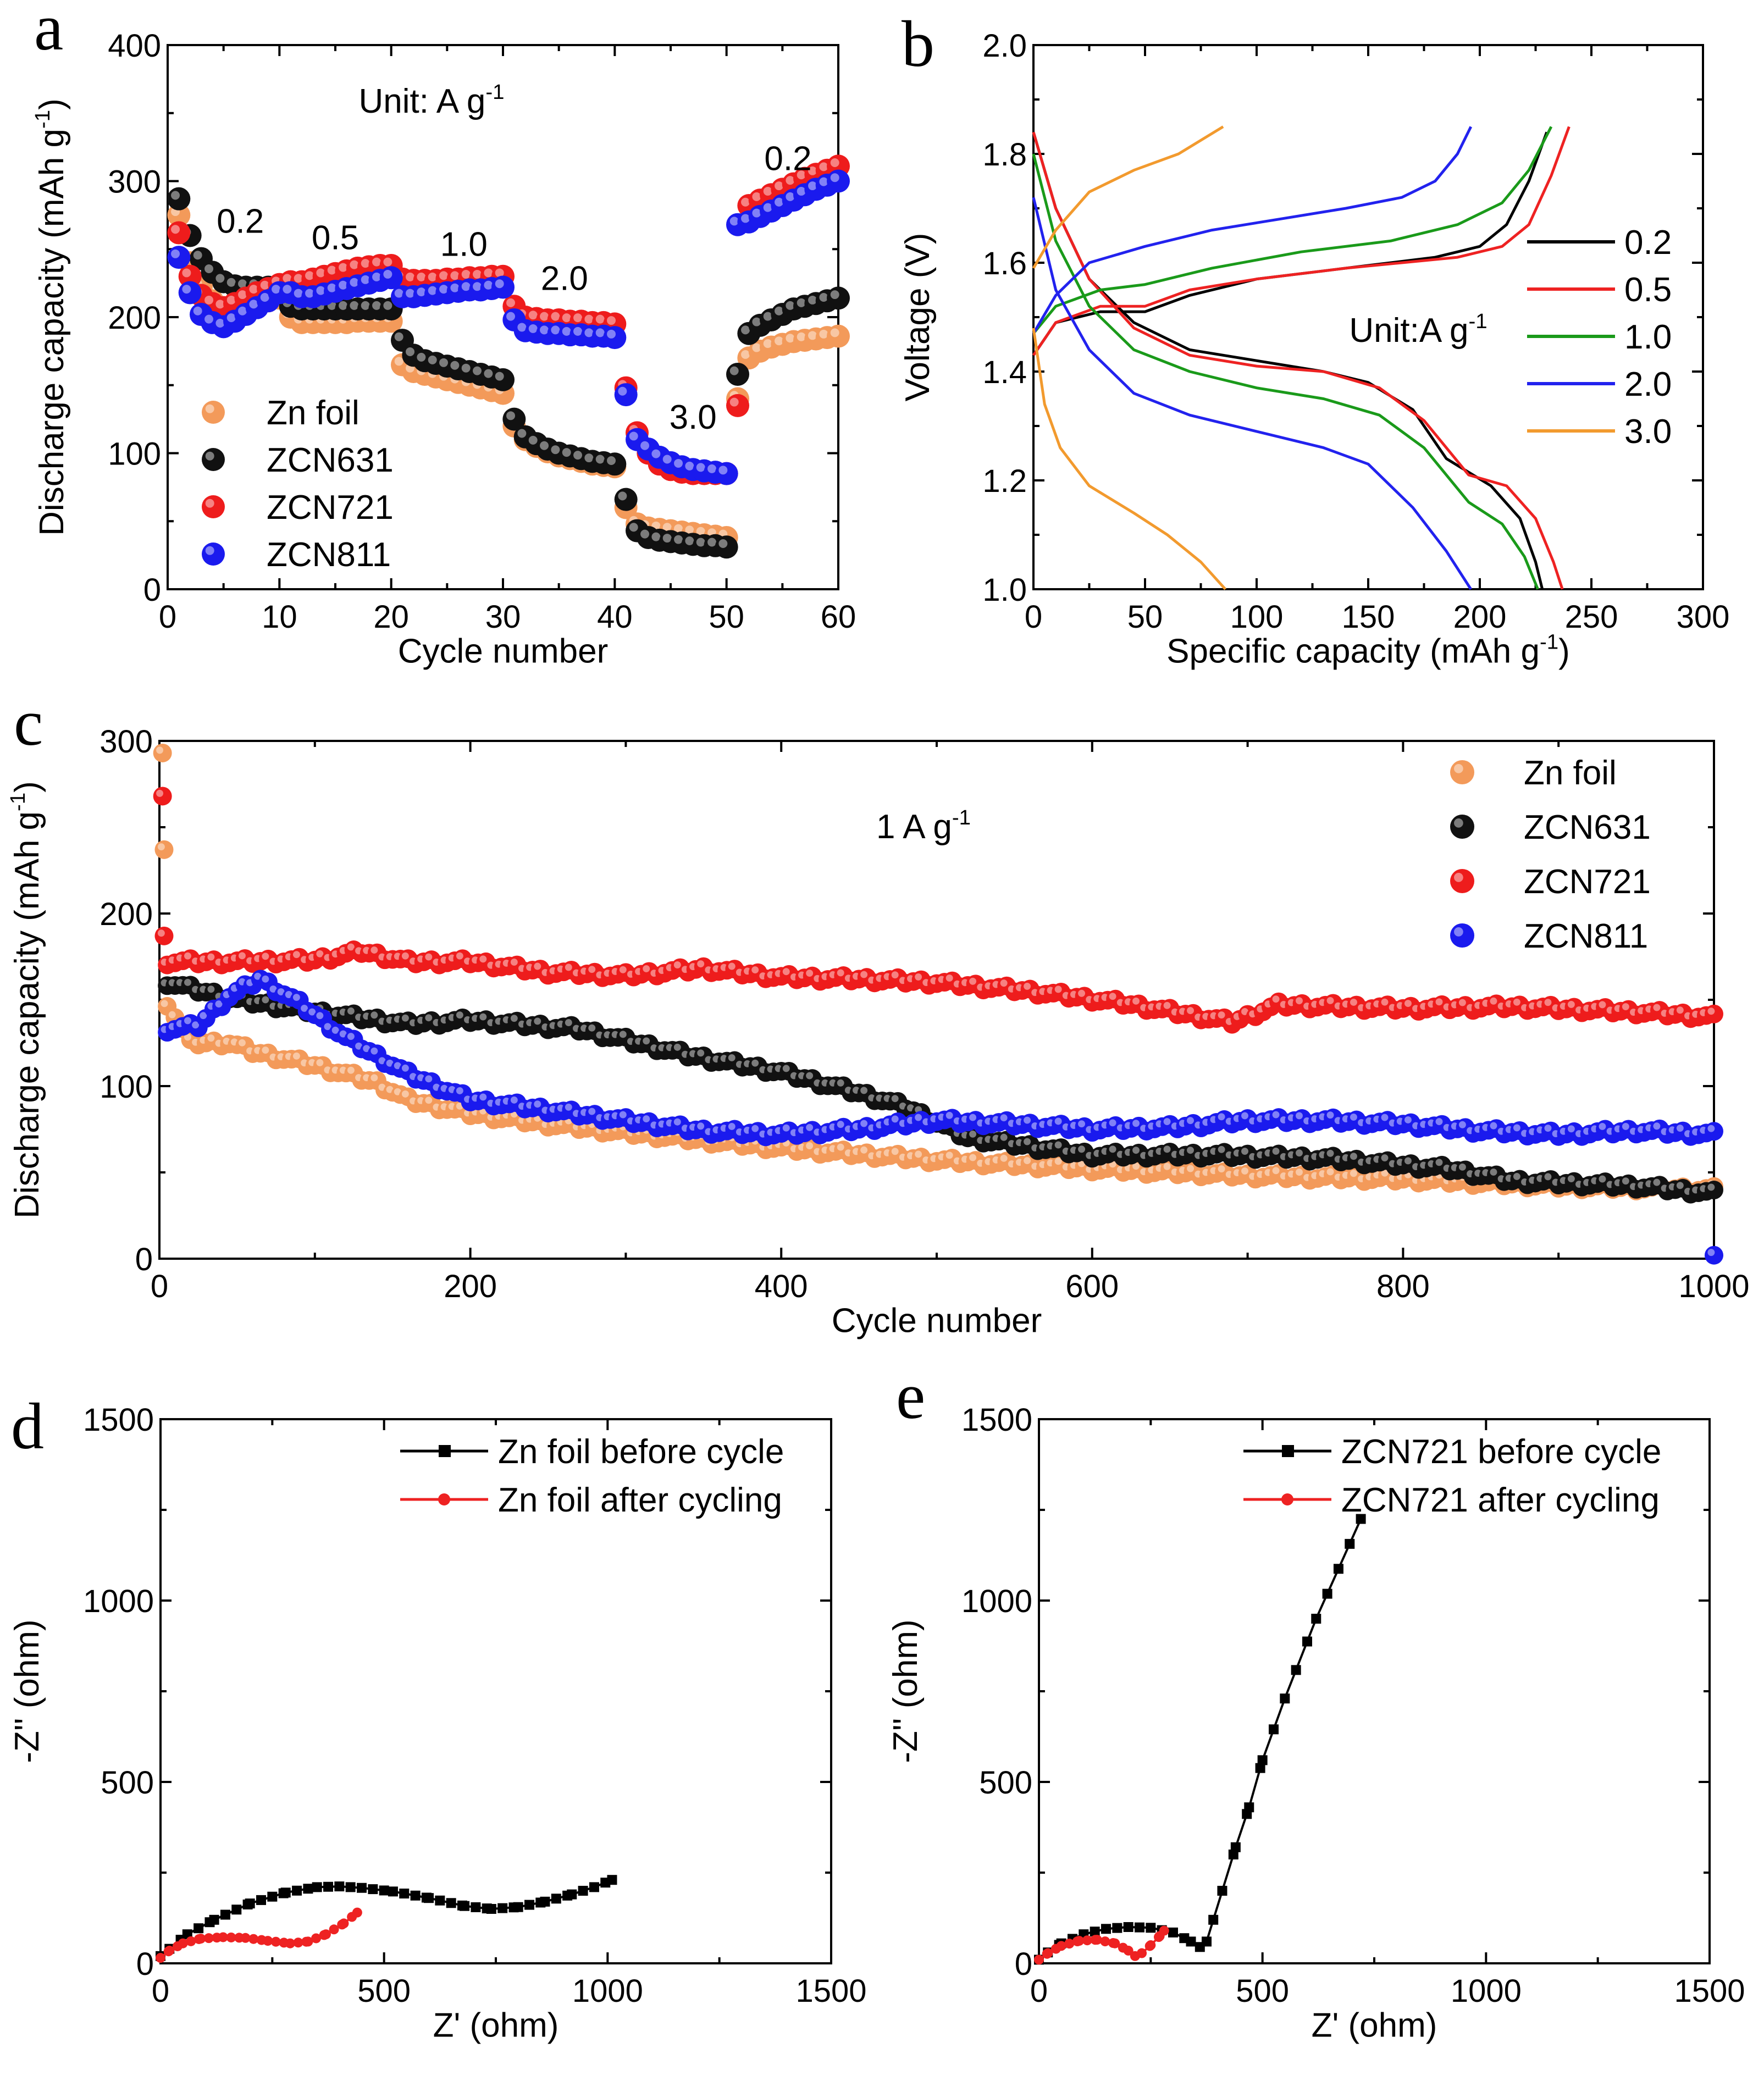 Image resolution: width=1764 pixels, height=2076 pixels. I want to click on y-axis-label-end: ), so click(27, 787).